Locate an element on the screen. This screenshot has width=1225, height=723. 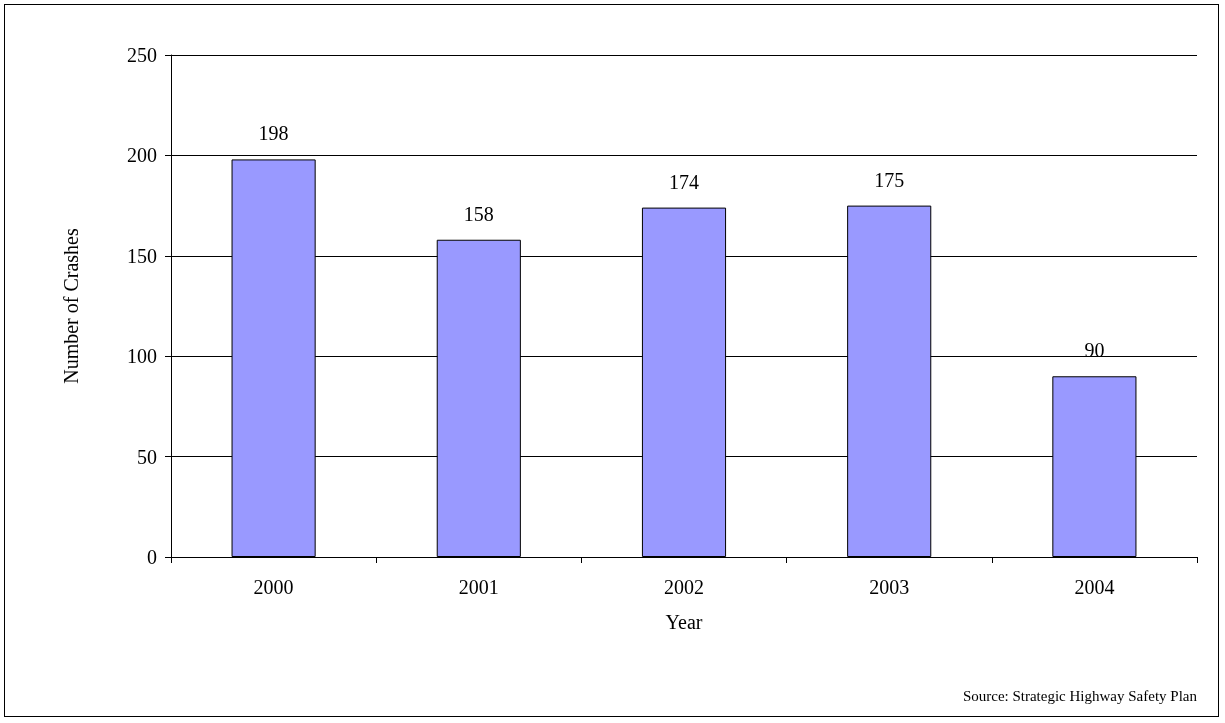
x-tick-label: 2003 is located at coordinates (889, 587).